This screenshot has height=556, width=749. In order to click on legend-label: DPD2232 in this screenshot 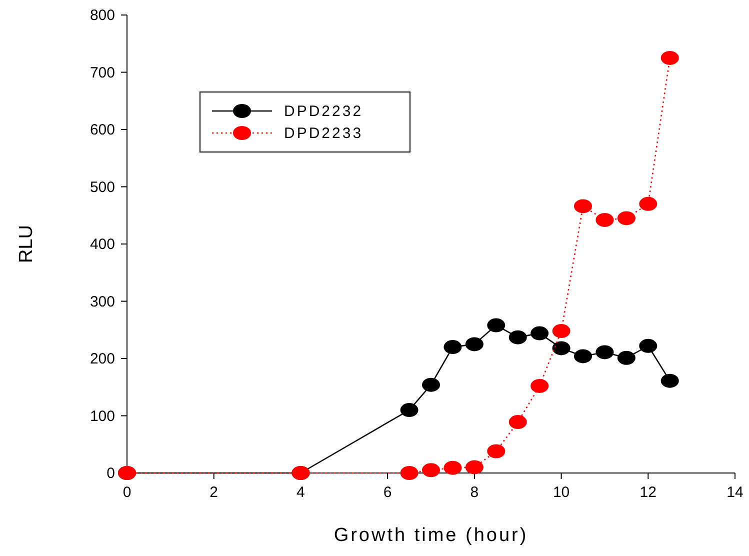, I will do `click(324, 111)`.